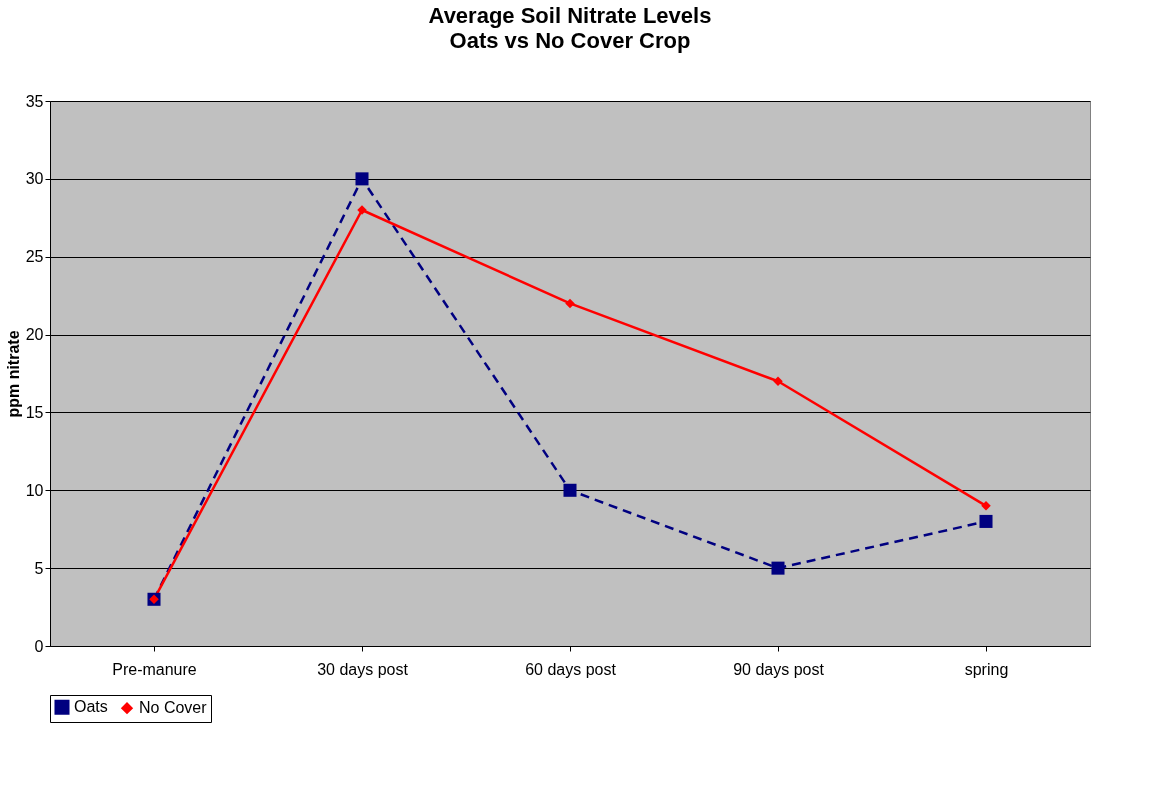 This screenshot has height=787, width=1169. I want to click on y-tick-label: 20, so click(34, 335).